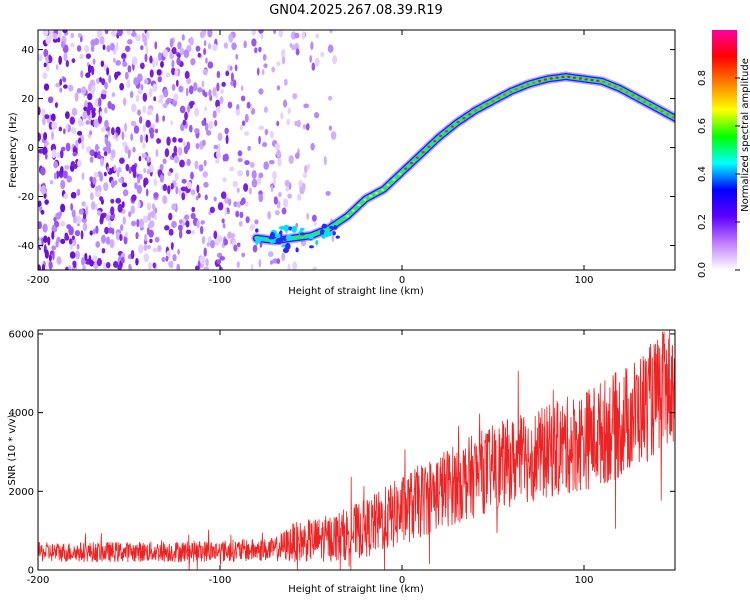  What do you see at coordinates (402, 280) in the screenshot?
I see `x-tick-label: 0` at bounding box center [402, 280].